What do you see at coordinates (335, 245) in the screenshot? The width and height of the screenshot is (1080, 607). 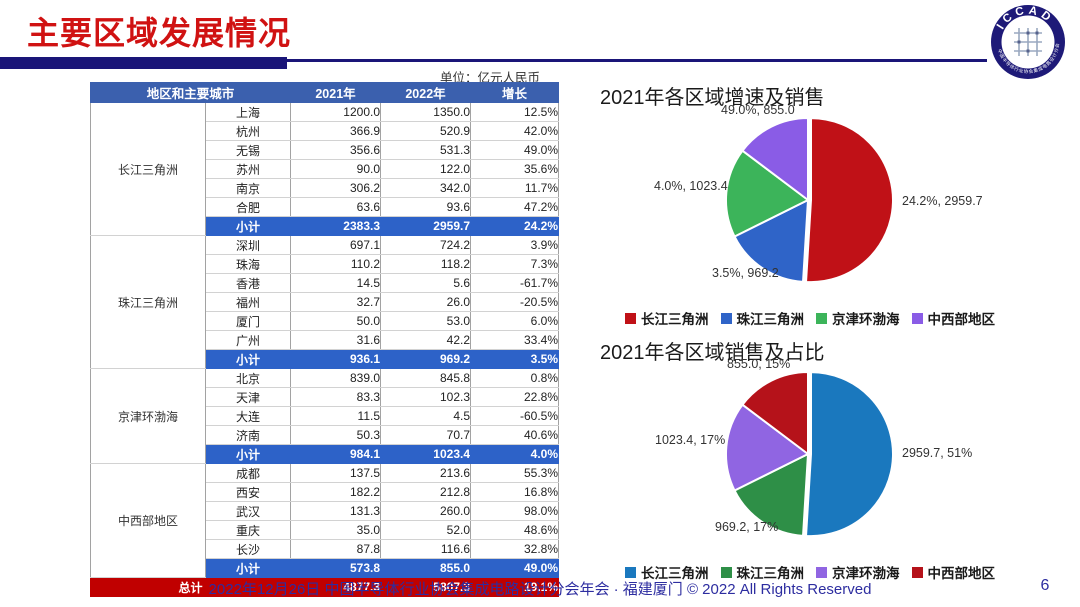 I see `value-2021-cell: 697.1` at bounding box center [335, 245].